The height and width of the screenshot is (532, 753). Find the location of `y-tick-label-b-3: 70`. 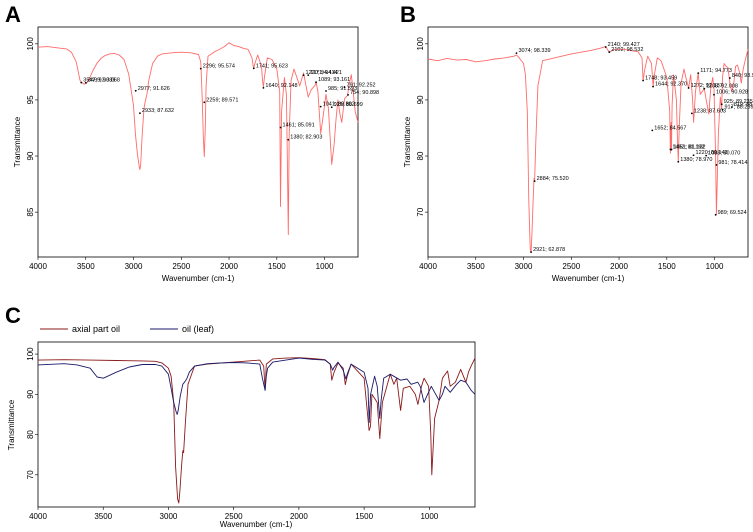

y-tick-label-b-3: 70 is located at coordinates (420, 211).